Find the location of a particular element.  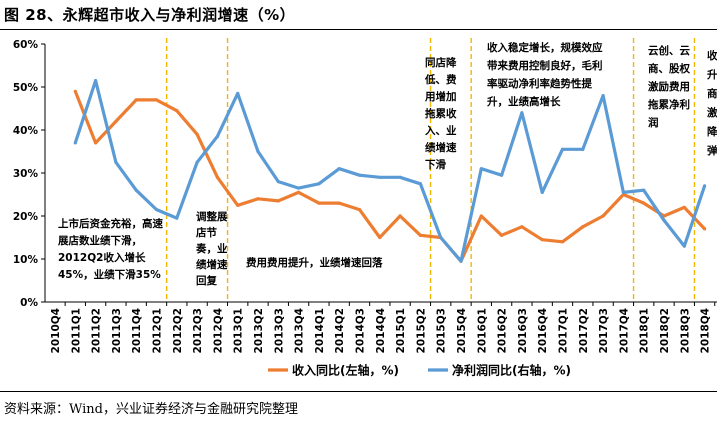

annotation-text: 收入稳定增长，规模效应带来费用控制良好，毛利率驱动净利率趋势性提升，业绩高增长 is located at coordinates (545, 74).